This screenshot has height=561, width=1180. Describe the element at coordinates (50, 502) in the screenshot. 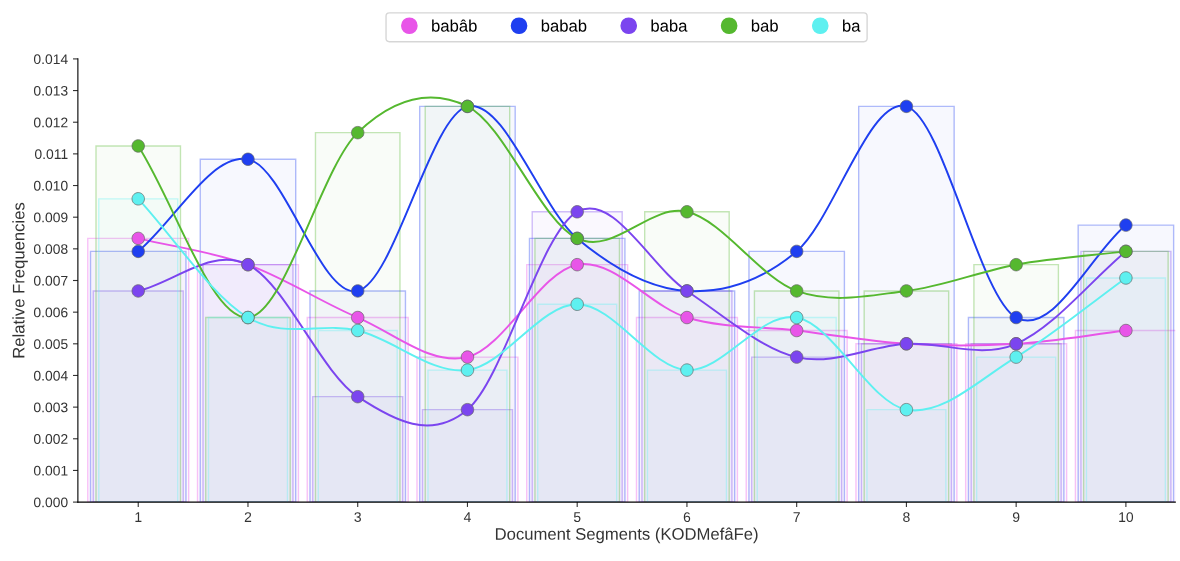

I see `y-tick-label: 0.000` at that location.